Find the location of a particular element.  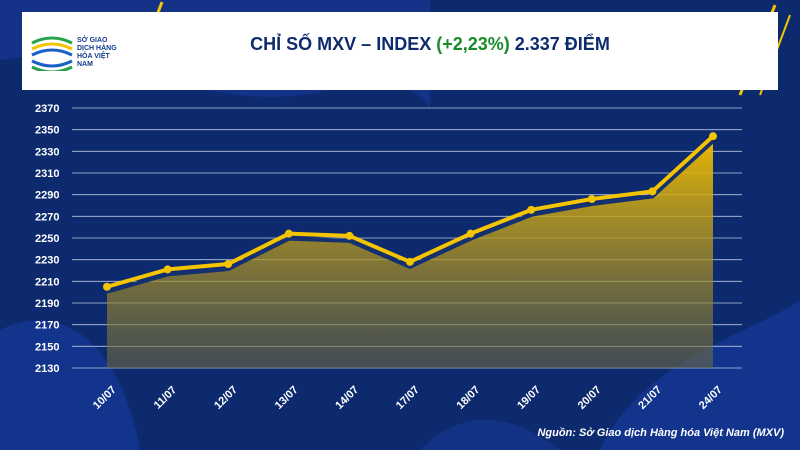

x-tick-label: 19/07 is located at coordinates (529, 398).